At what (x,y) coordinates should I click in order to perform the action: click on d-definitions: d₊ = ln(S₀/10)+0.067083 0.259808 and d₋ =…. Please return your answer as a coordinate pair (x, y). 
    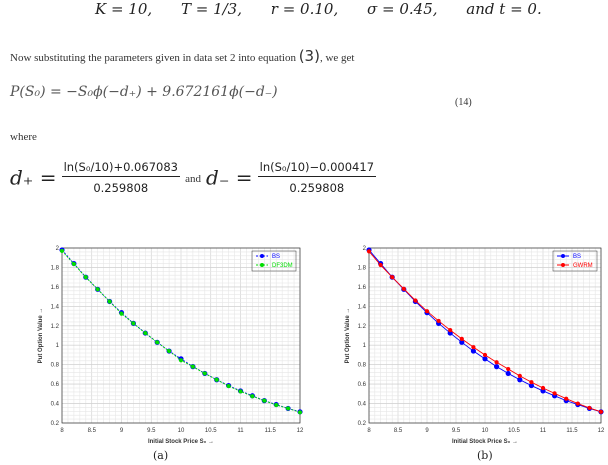
    Looking at the image, I should click on (193, 177).